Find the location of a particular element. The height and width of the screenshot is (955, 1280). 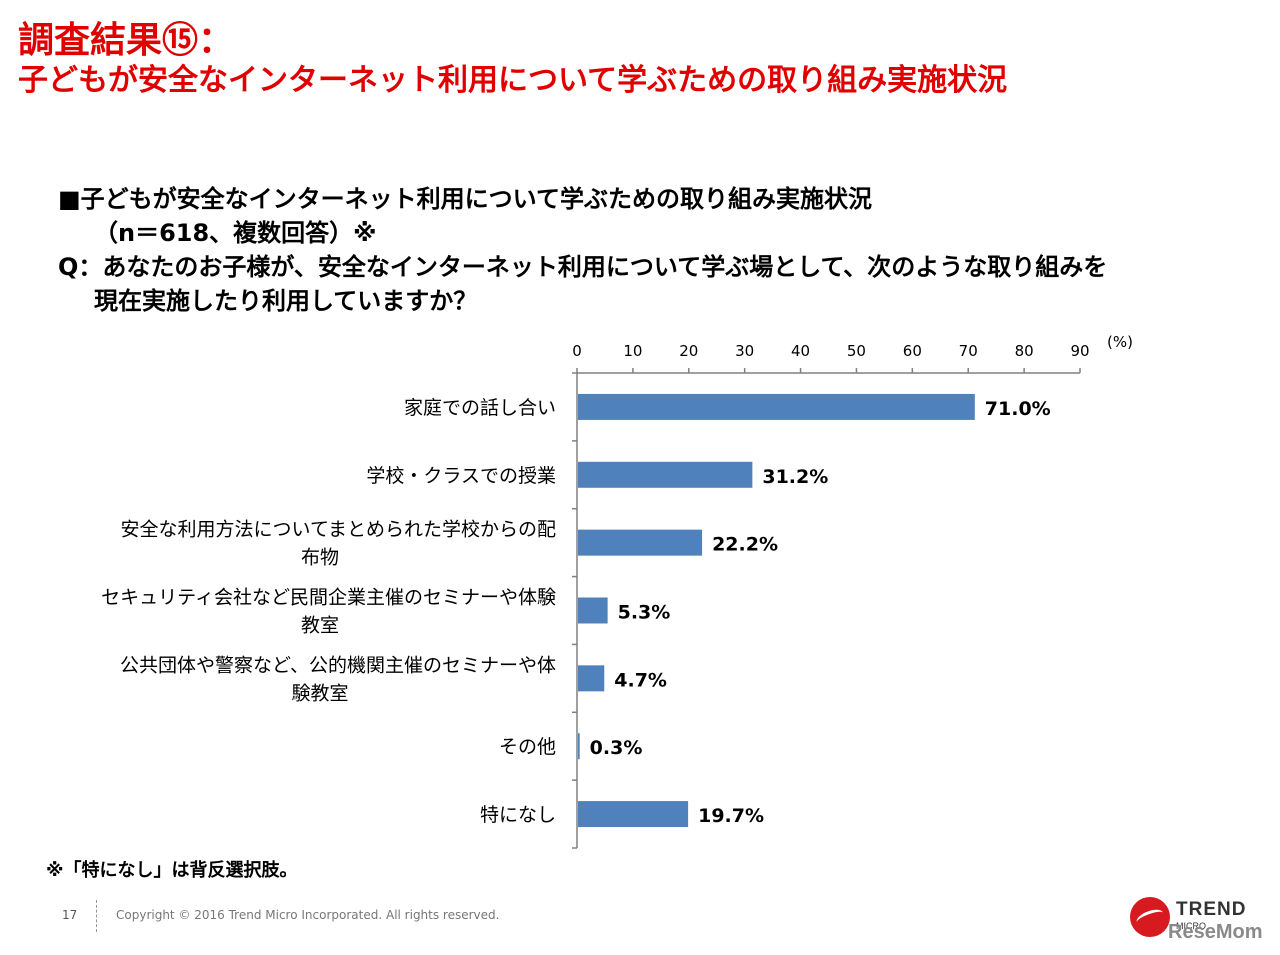

x-tick-label: 40 is located at coordinates (800, 351).